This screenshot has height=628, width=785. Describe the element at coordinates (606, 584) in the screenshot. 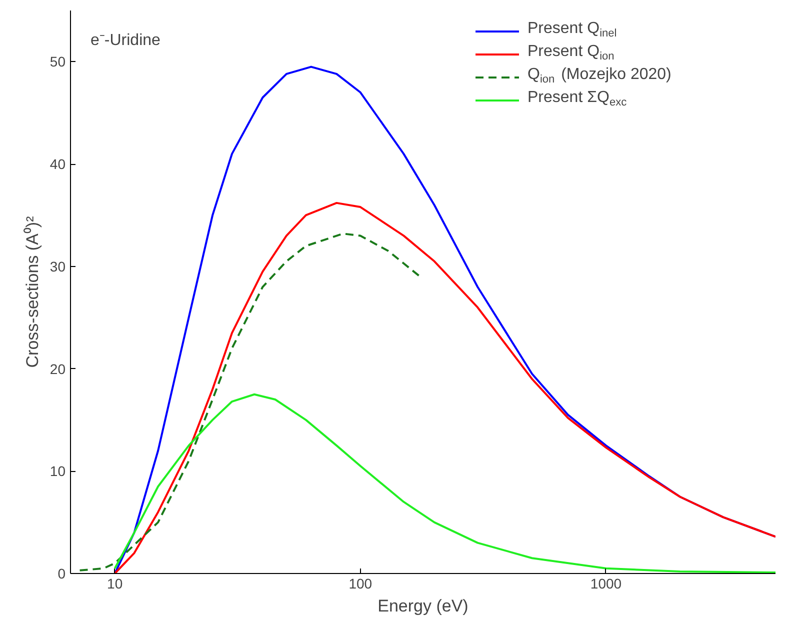

I see `x-tick-label: 1000` at that location.